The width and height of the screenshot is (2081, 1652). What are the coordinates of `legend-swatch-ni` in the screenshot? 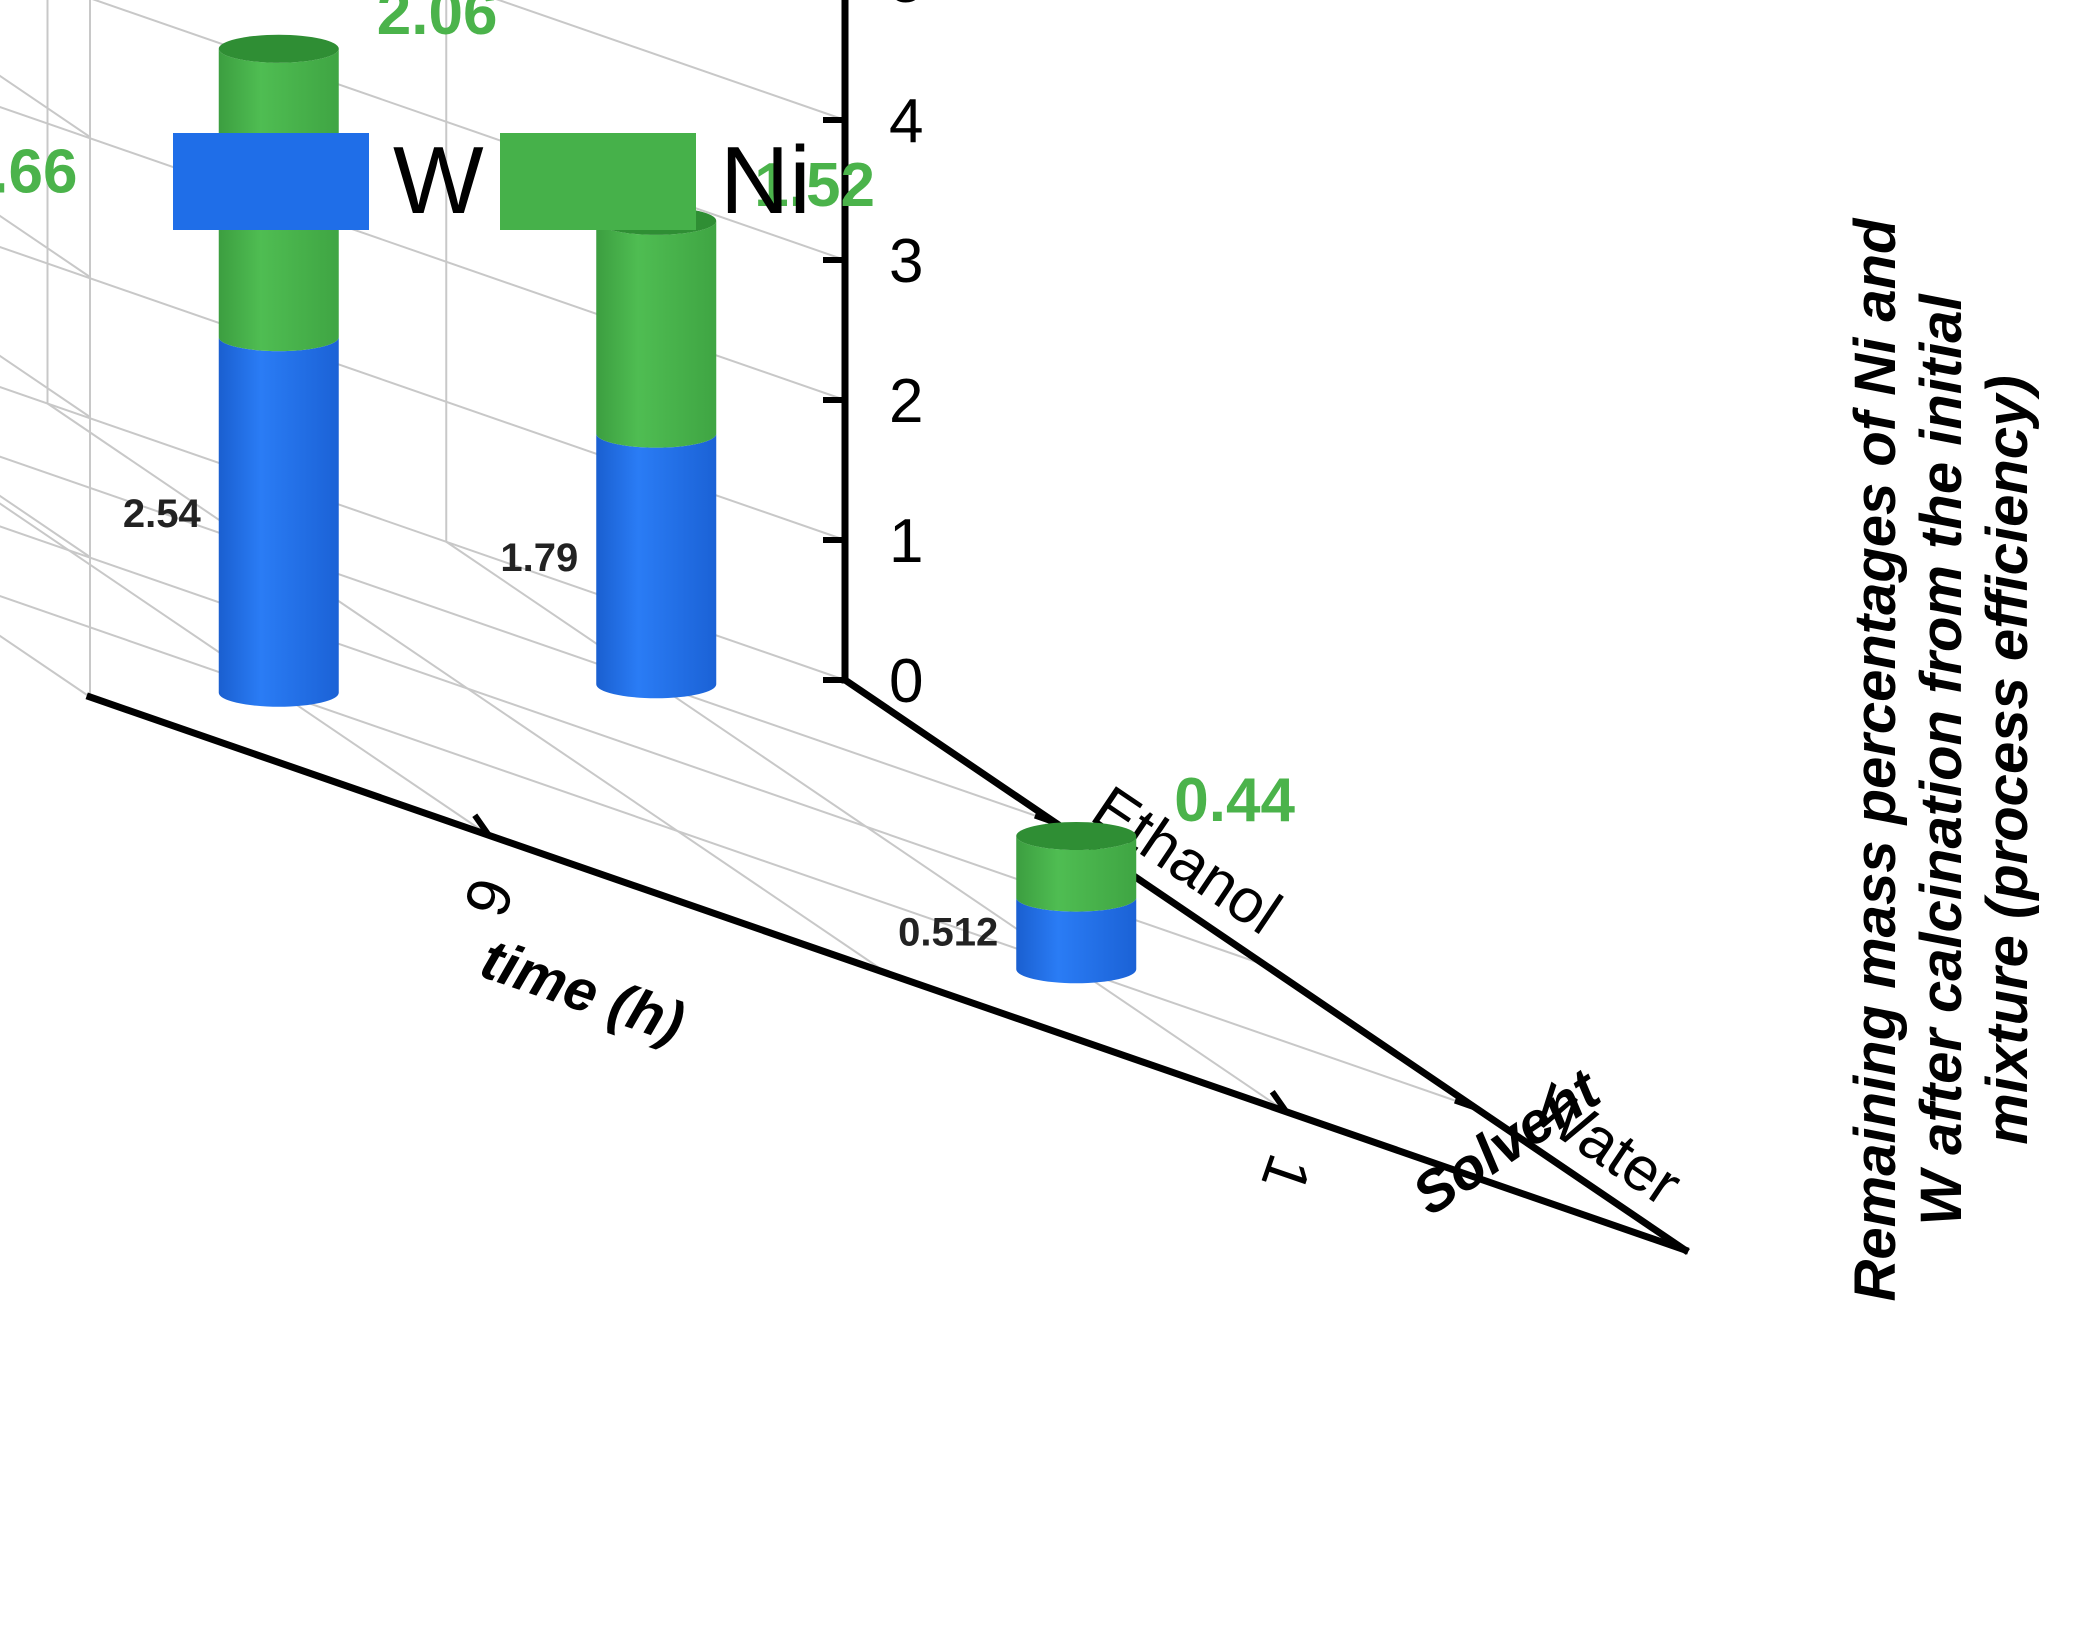 It's located at (598, 181).